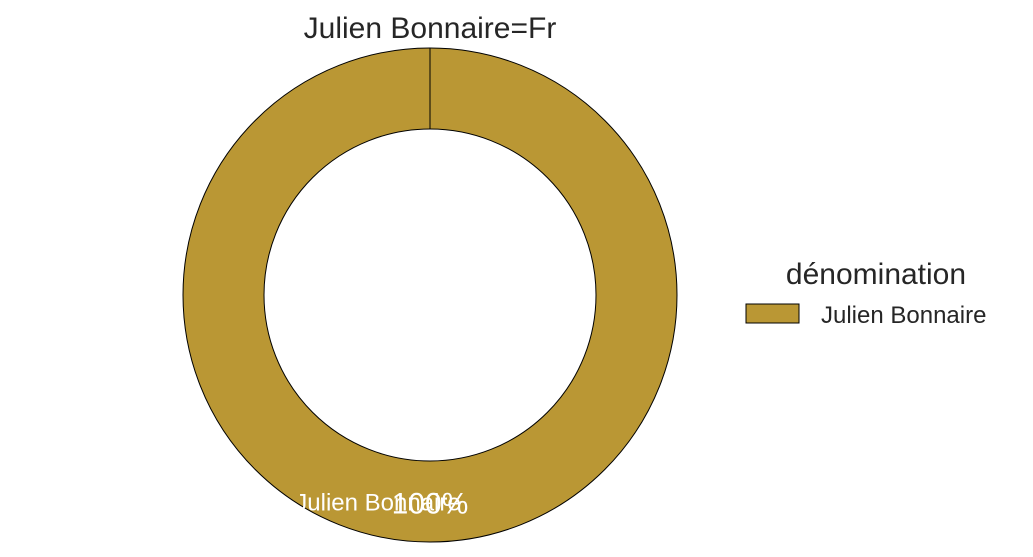  Describe the element at coordinates (772, 313) in the screenshot. I see `legend-swatch` at that location.